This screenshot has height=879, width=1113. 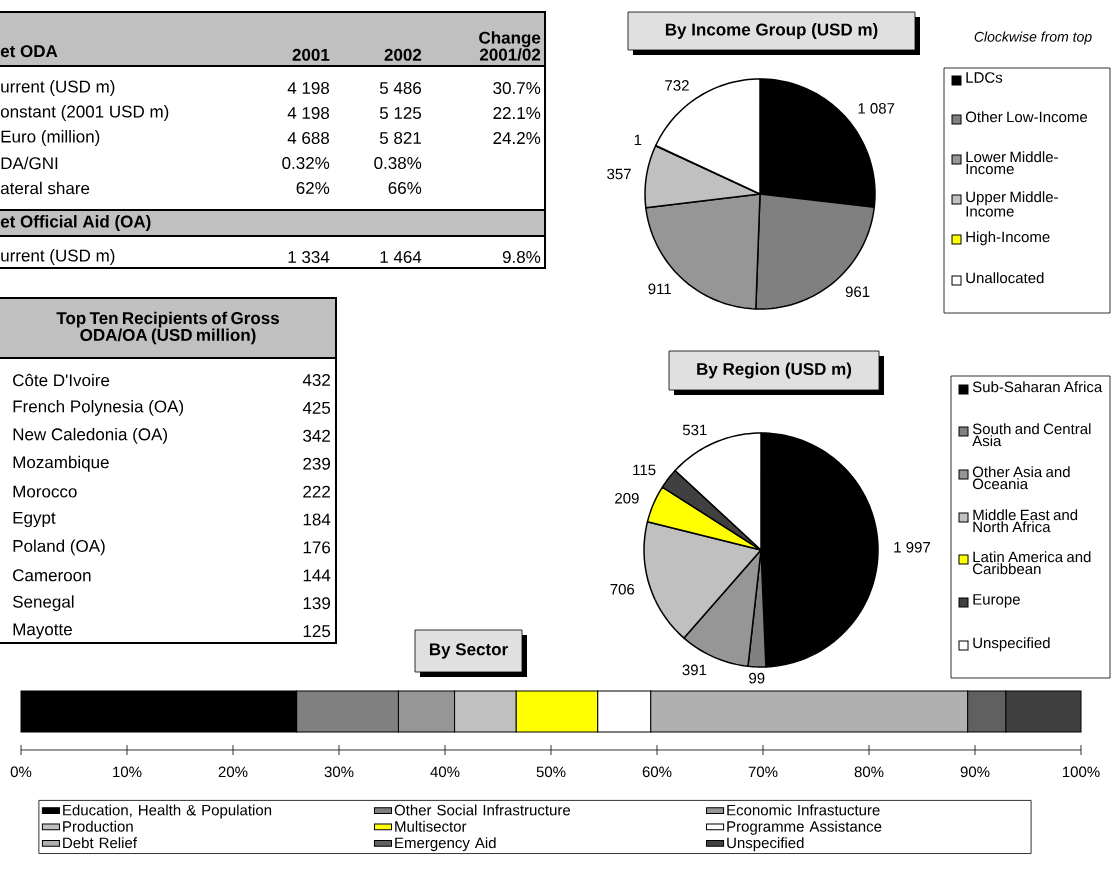 I want to click on legend-label: Latin America and Caribbean, so click(x=1031, y=563).